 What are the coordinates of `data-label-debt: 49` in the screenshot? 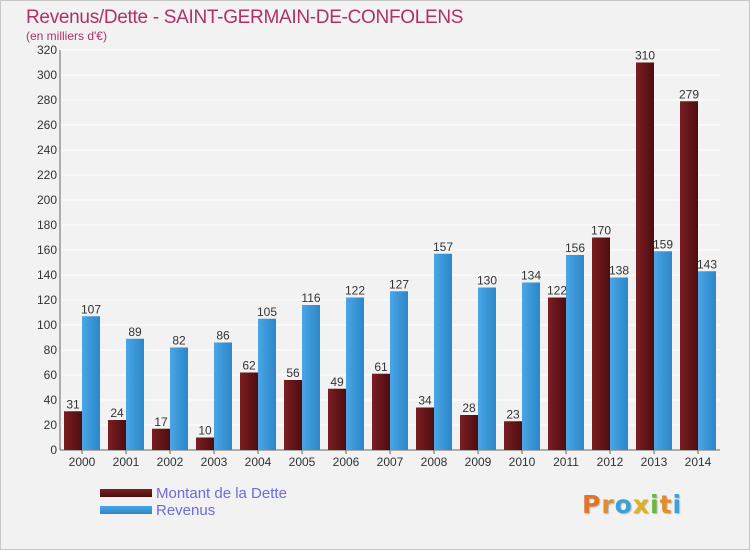 It's located at (337, 382).